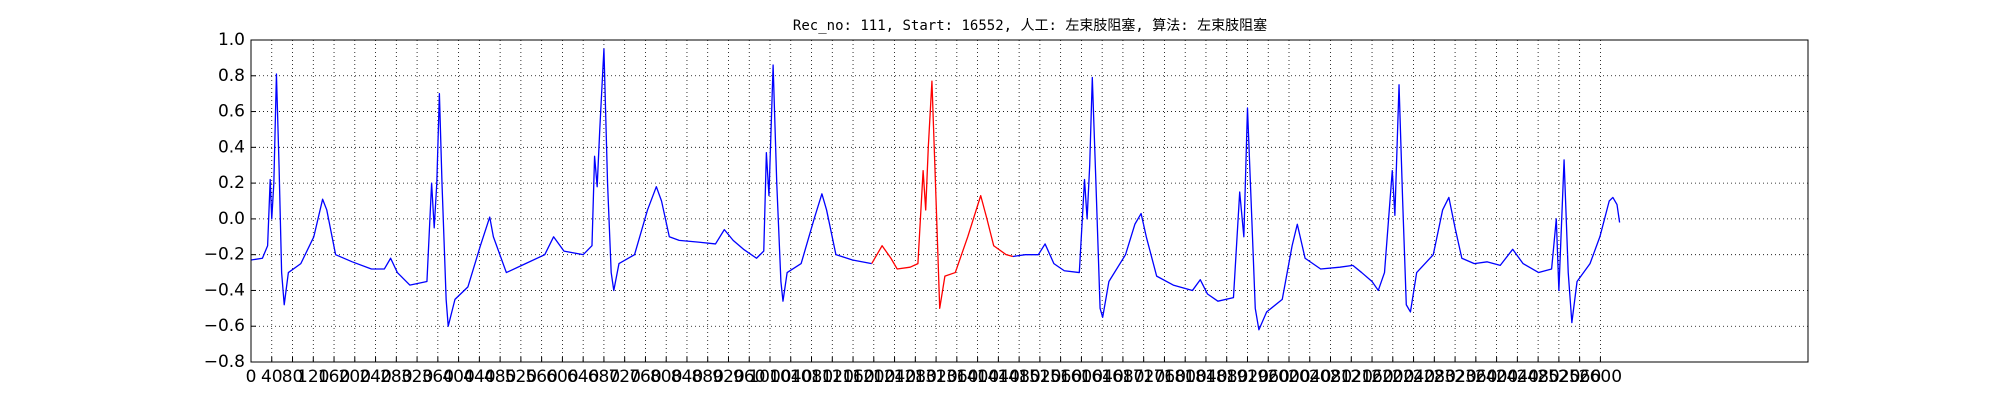 This screenshot has width=2000, height=400. I want to click on x-tick-label: 400, so click(458, 377).